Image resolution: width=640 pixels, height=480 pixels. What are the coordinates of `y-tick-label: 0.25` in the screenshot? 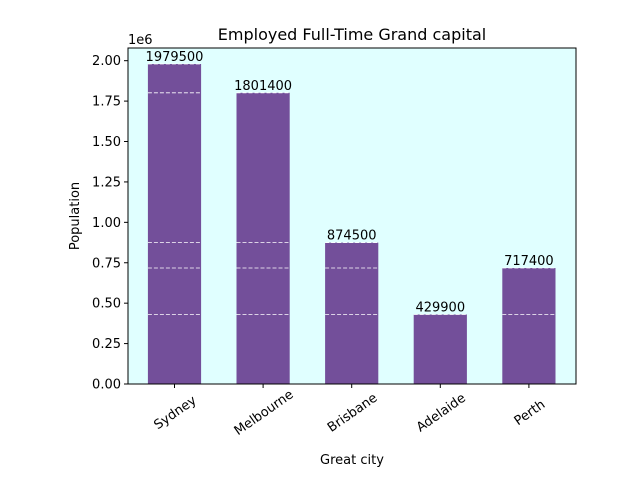 It's located at (106, 344).